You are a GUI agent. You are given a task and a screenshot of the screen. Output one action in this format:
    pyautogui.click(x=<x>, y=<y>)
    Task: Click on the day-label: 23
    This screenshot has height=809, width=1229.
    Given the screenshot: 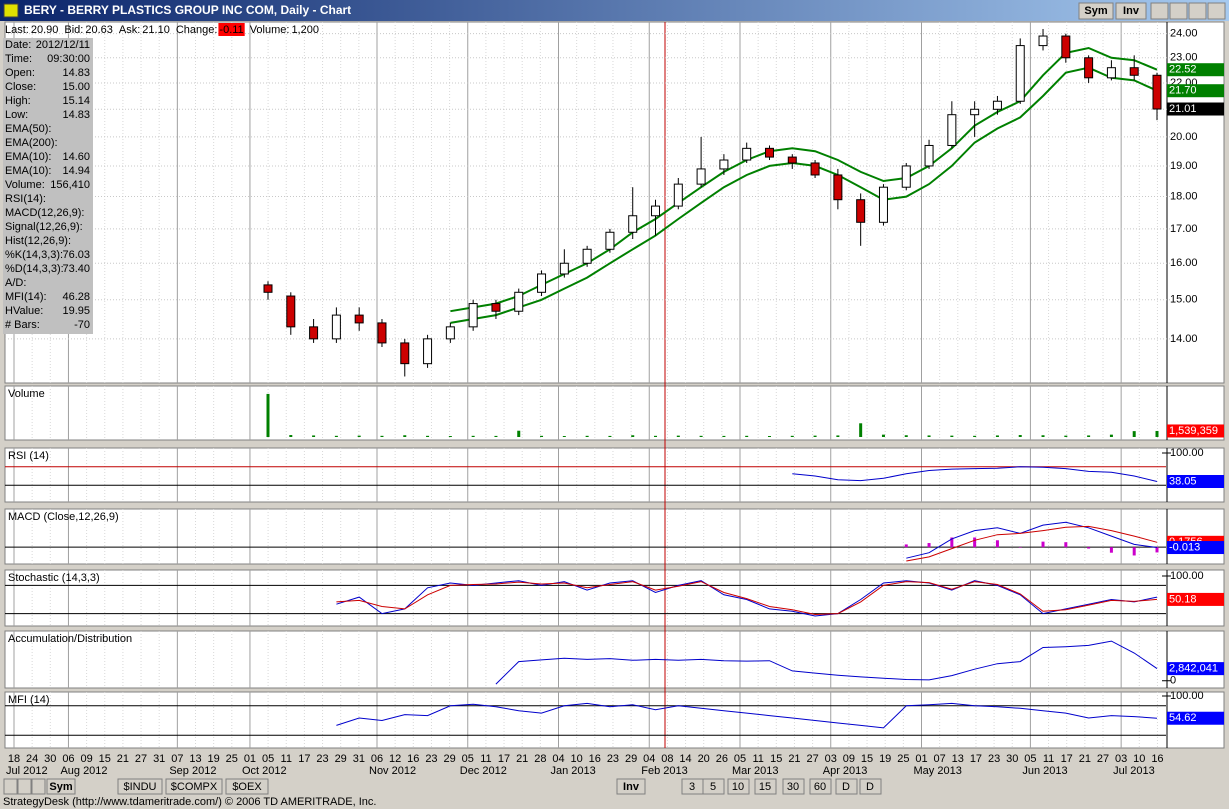 What is the action you would take?
    pyautogui.click(x=994, y=759)
    